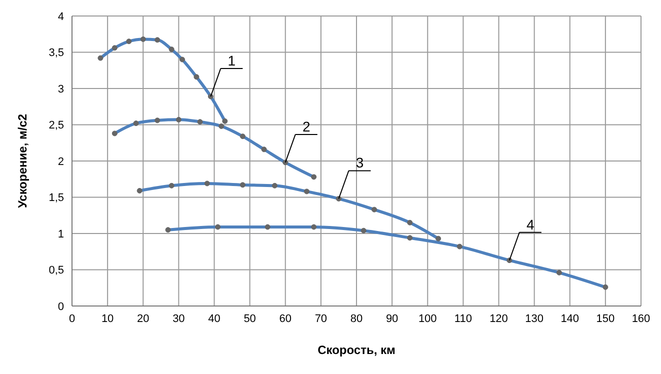 The image size is (661, 374). What do you see at coordinates (530, 224) in the screenshot?
I see `text: 4` at bounding box center [530, 224].